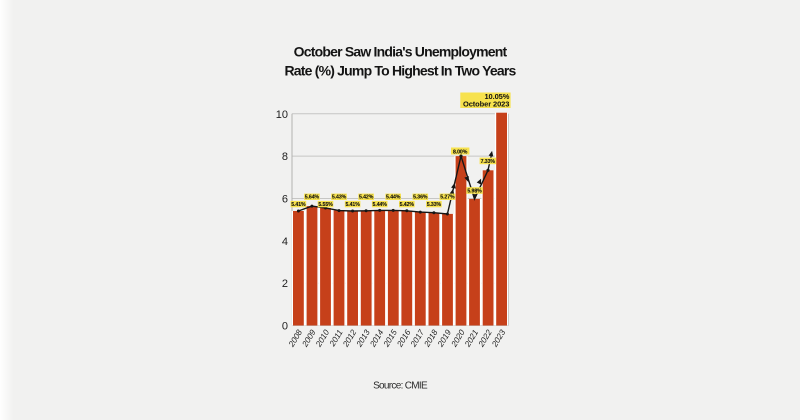 The height and width of the screenshot is (420, 800). I want to click on svg-text: 7.33%, so click(488, 162).